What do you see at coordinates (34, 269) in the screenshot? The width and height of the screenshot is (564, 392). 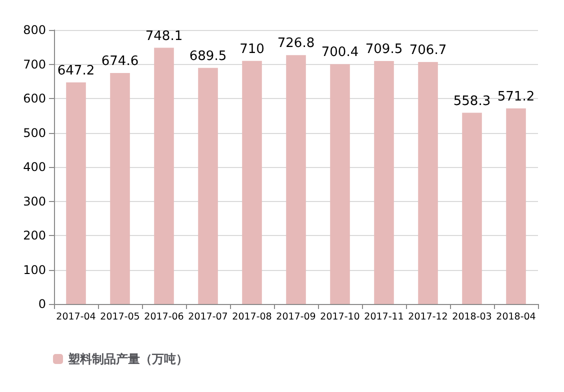 I see `y-tick-label: 100` at bounding box center [34, 269].